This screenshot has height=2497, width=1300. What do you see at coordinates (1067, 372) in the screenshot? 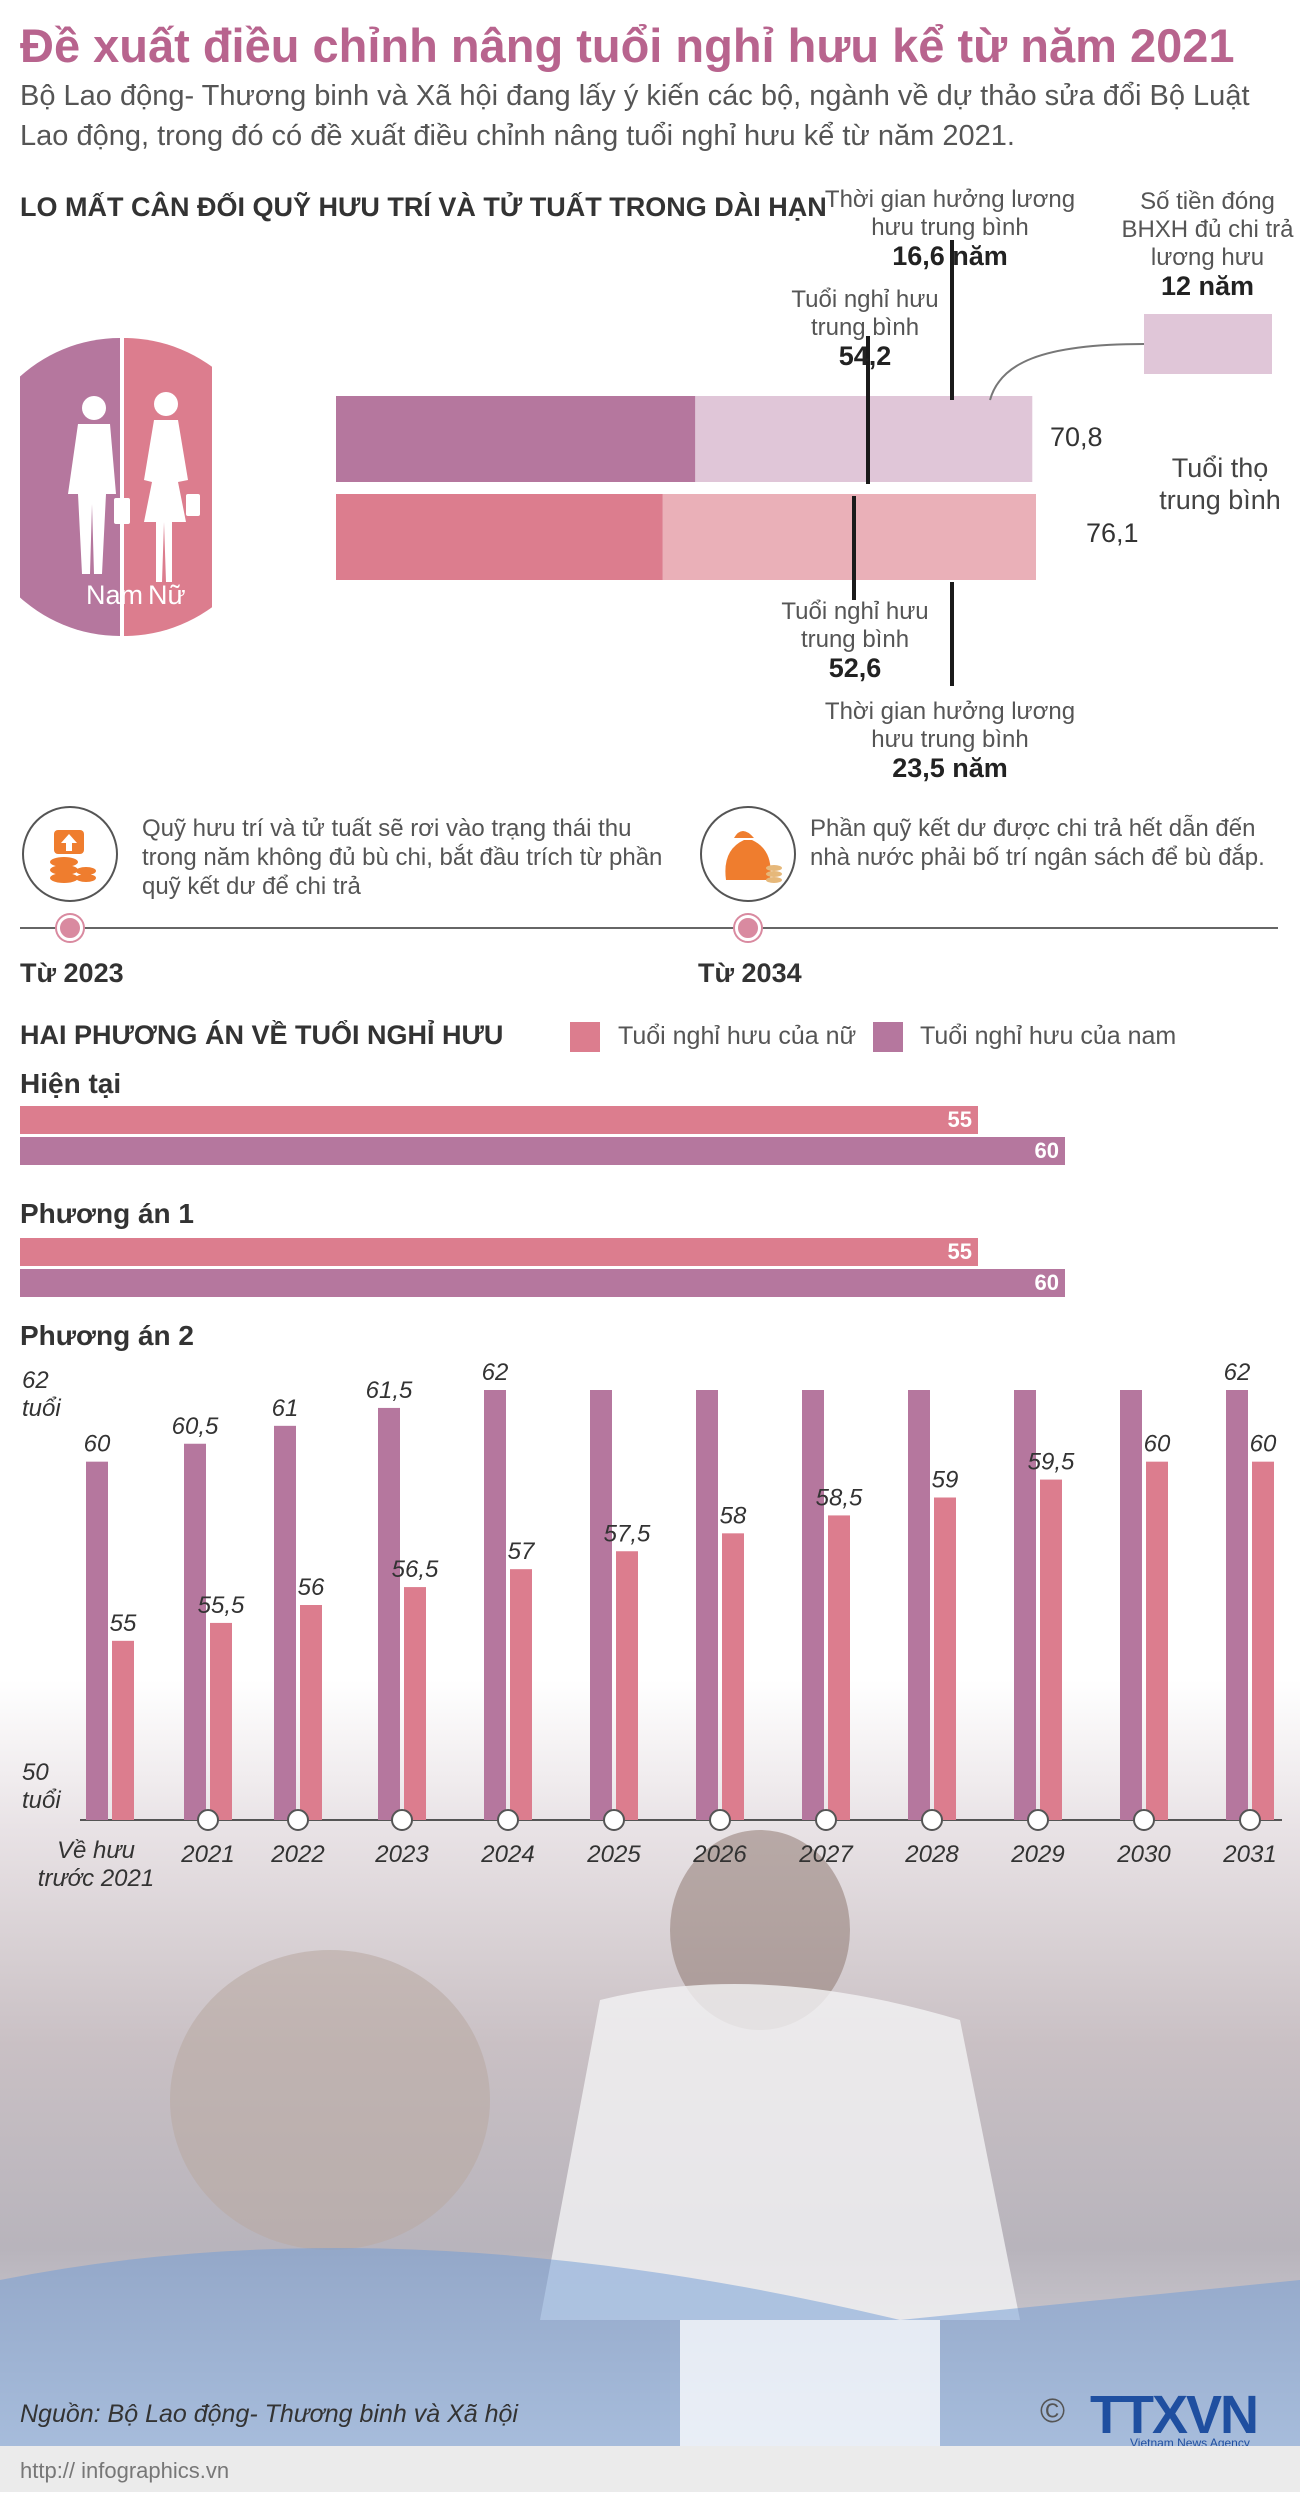
I see `contribution-connector` at bounding box center [1067, 372].